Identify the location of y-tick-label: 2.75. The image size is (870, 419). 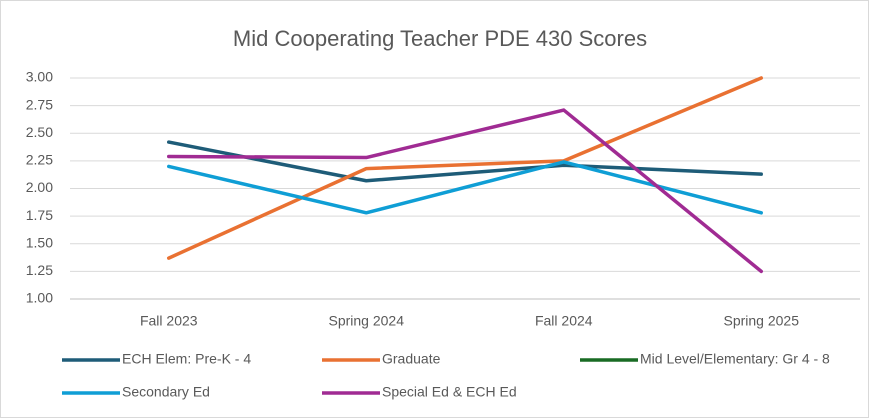
(39, 104).